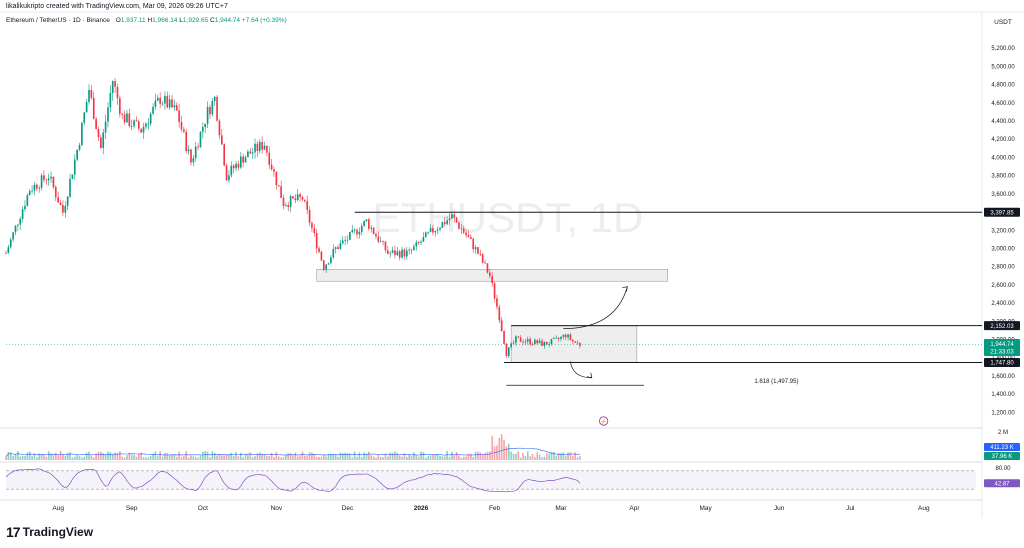 The height and width of the screenshot is (548, 1024). What do you see at coordinates (132, 508) in the screenshot?
I see `time-tick-label: Sep` at bounding box center [132, 508].